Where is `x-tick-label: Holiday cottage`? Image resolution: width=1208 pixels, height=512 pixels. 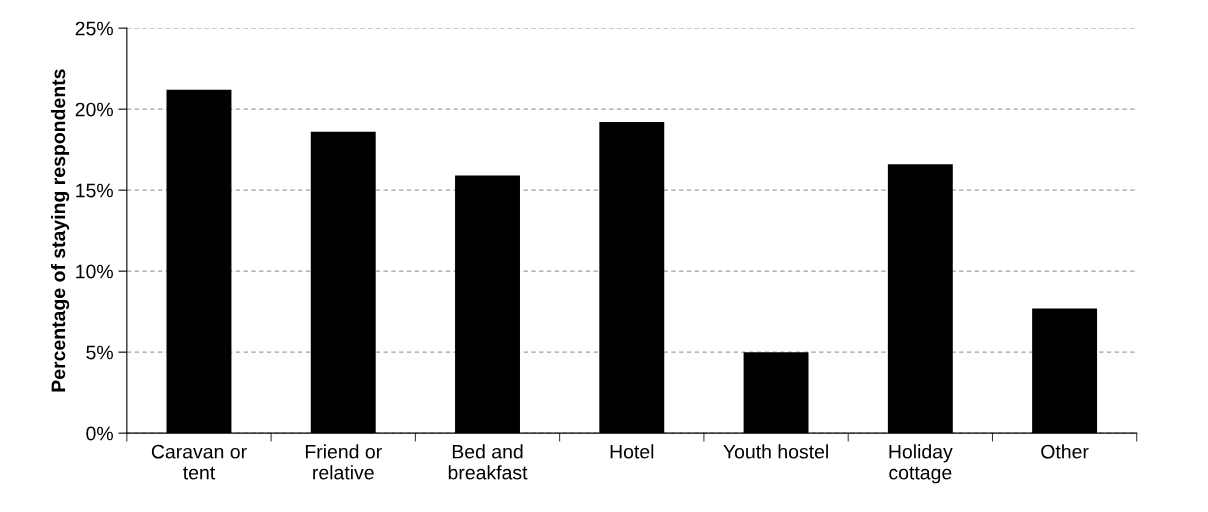 x-tick-label: Holiday cottage is located at coordinates (921, 464).